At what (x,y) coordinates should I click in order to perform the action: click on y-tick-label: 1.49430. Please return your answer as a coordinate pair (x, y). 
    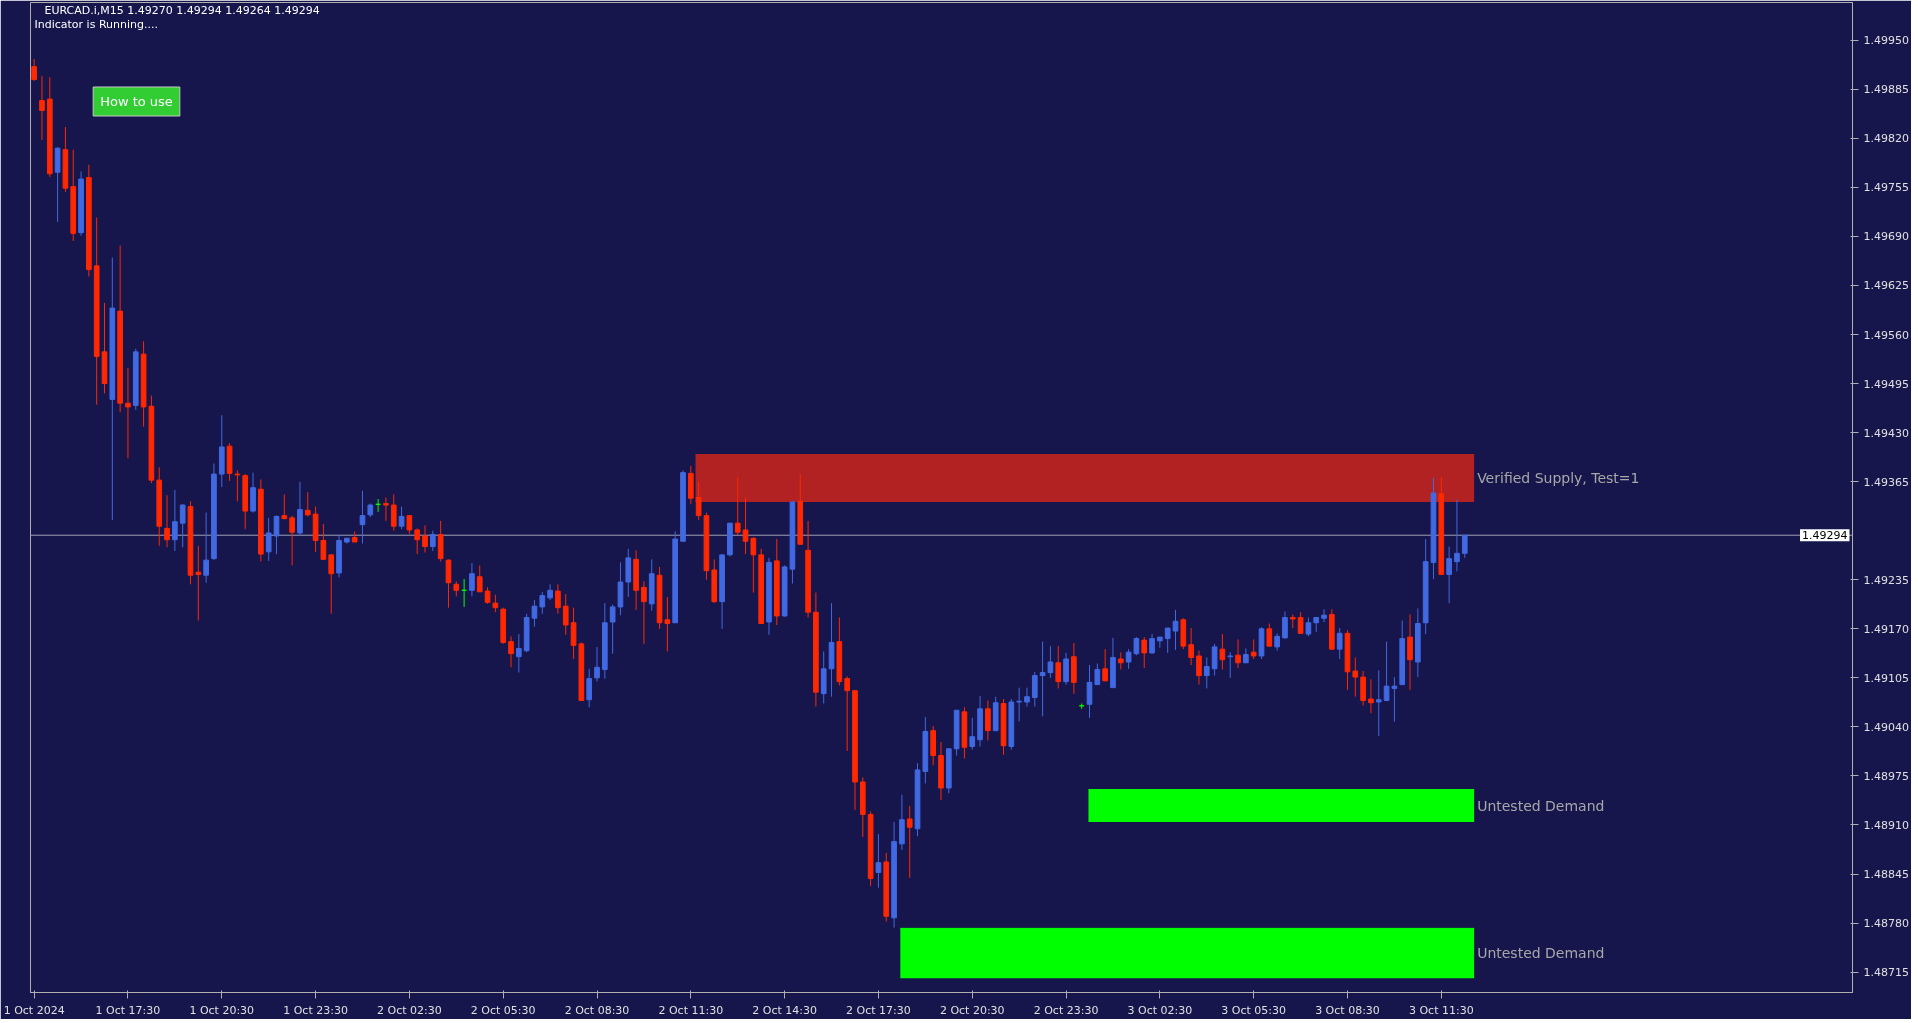
    Looking at the image, I should click on (1886, 433).